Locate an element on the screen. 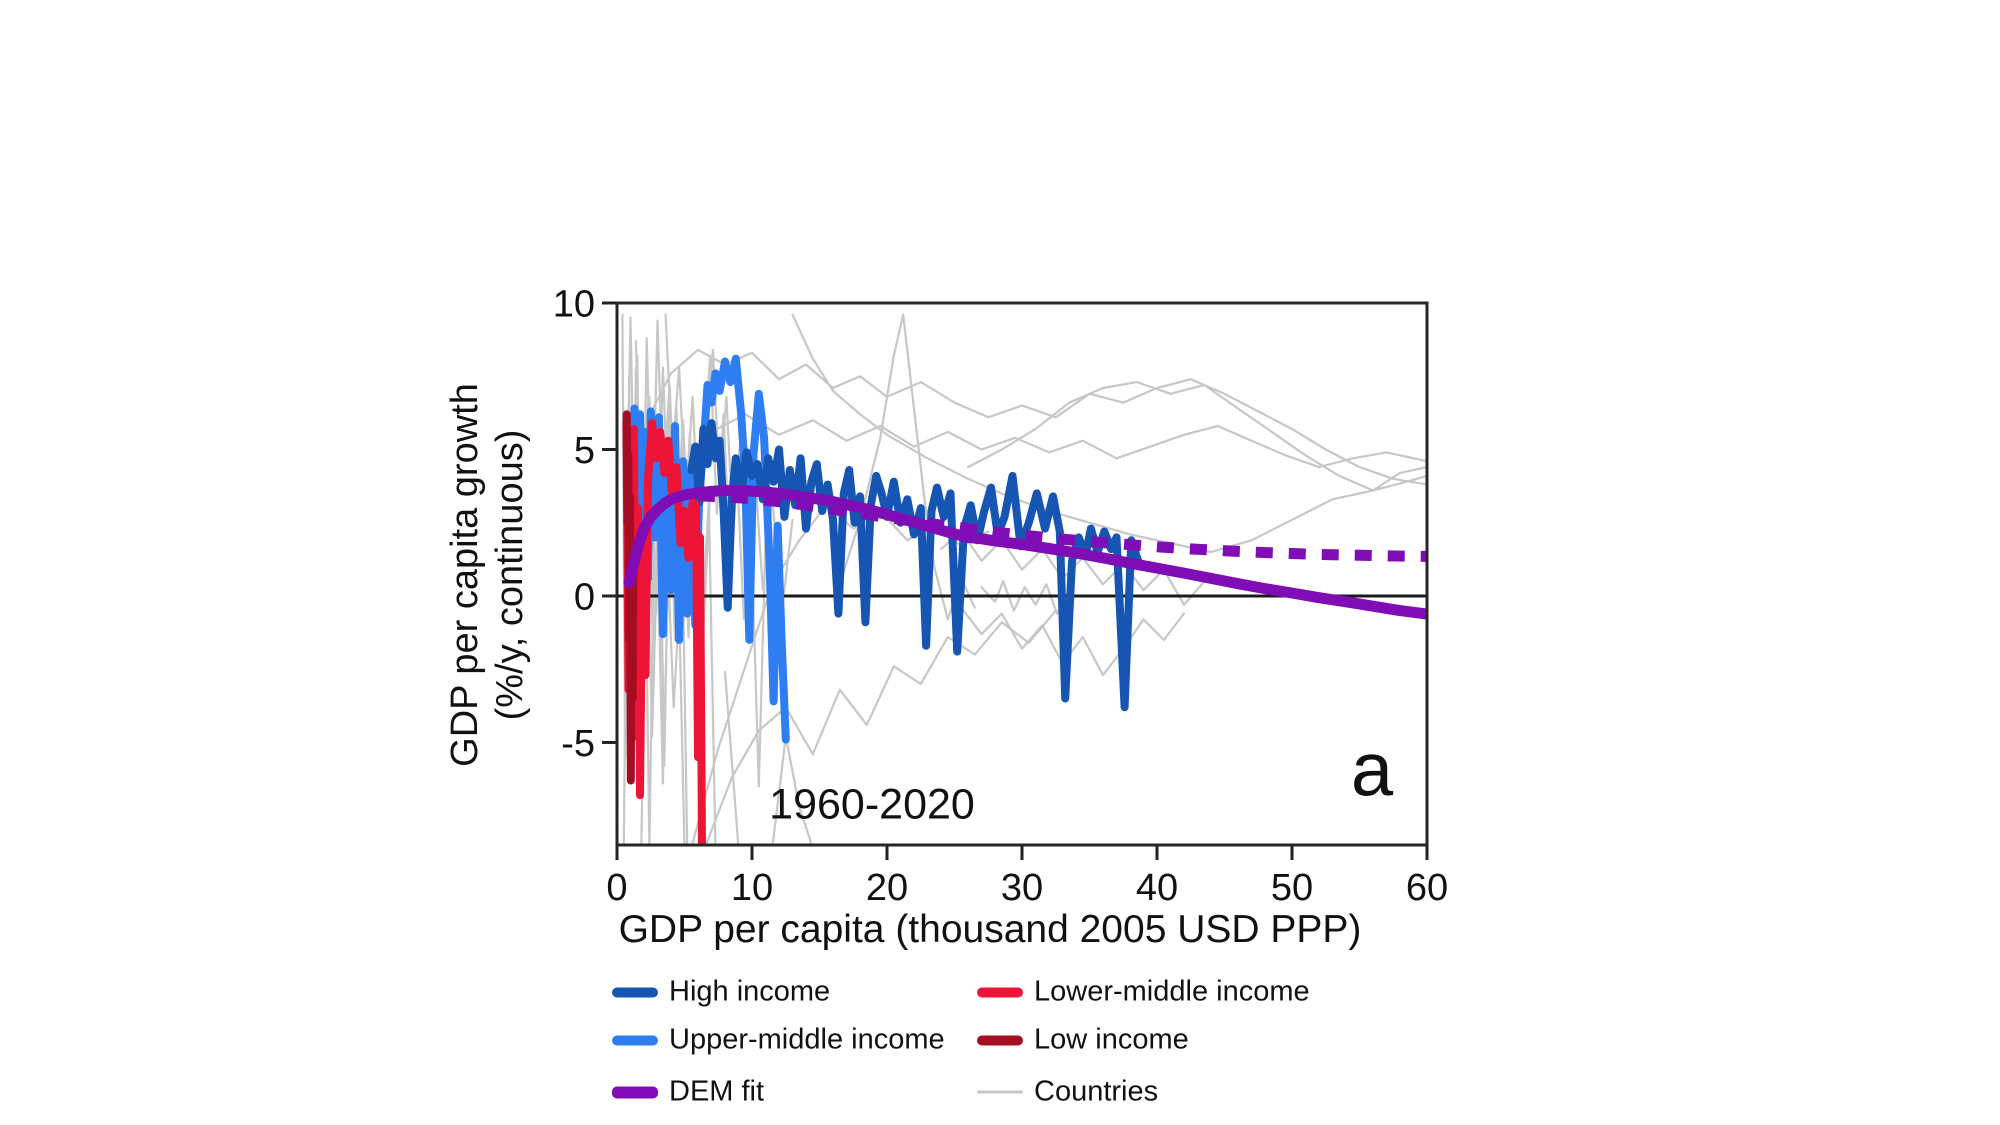 This screenshot has width=2000, height=1125. panel-label: a is located at coordinates (1372, 770).